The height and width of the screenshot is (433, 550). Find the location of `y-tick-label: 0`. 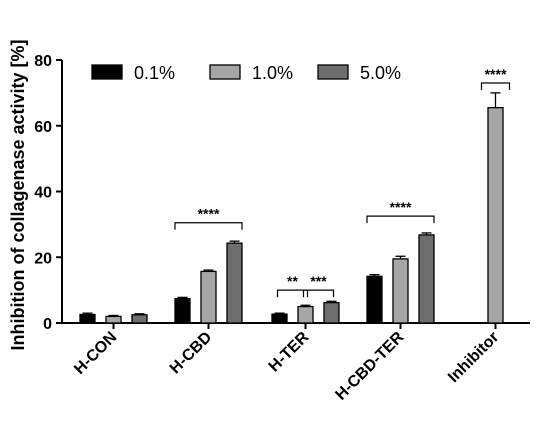

y-tick-label: 0 is located at coordinates (47, 324).